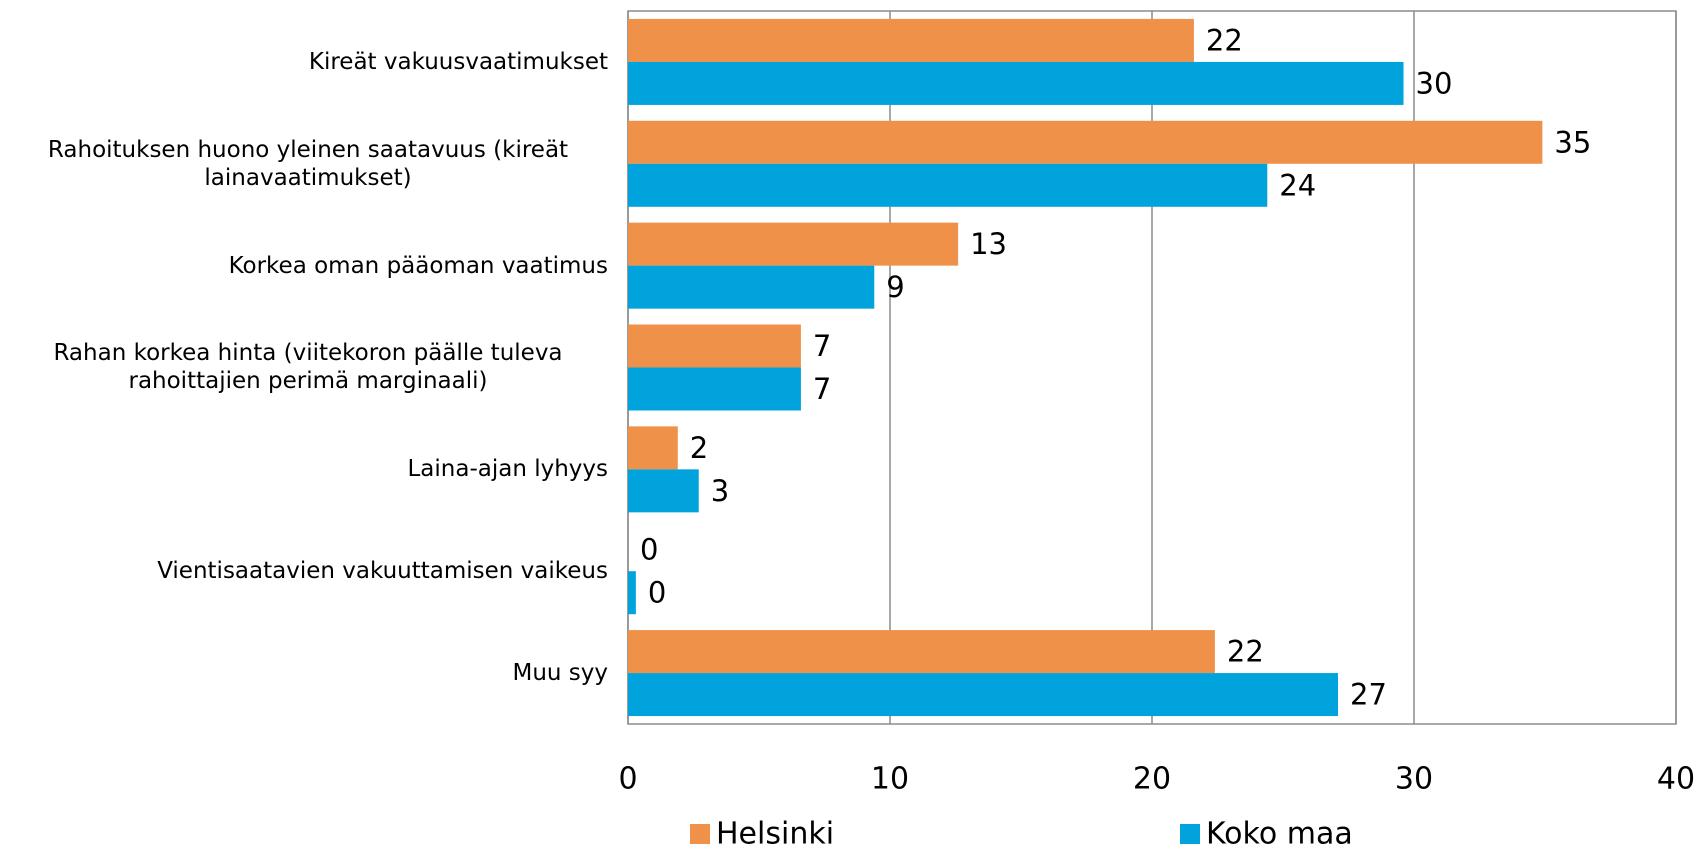 The width and height of the screenshot is (1704, 854). Describe the element at coordinates (304, 673) in the screenshot. I see `category-label: Muu syy` at that location.